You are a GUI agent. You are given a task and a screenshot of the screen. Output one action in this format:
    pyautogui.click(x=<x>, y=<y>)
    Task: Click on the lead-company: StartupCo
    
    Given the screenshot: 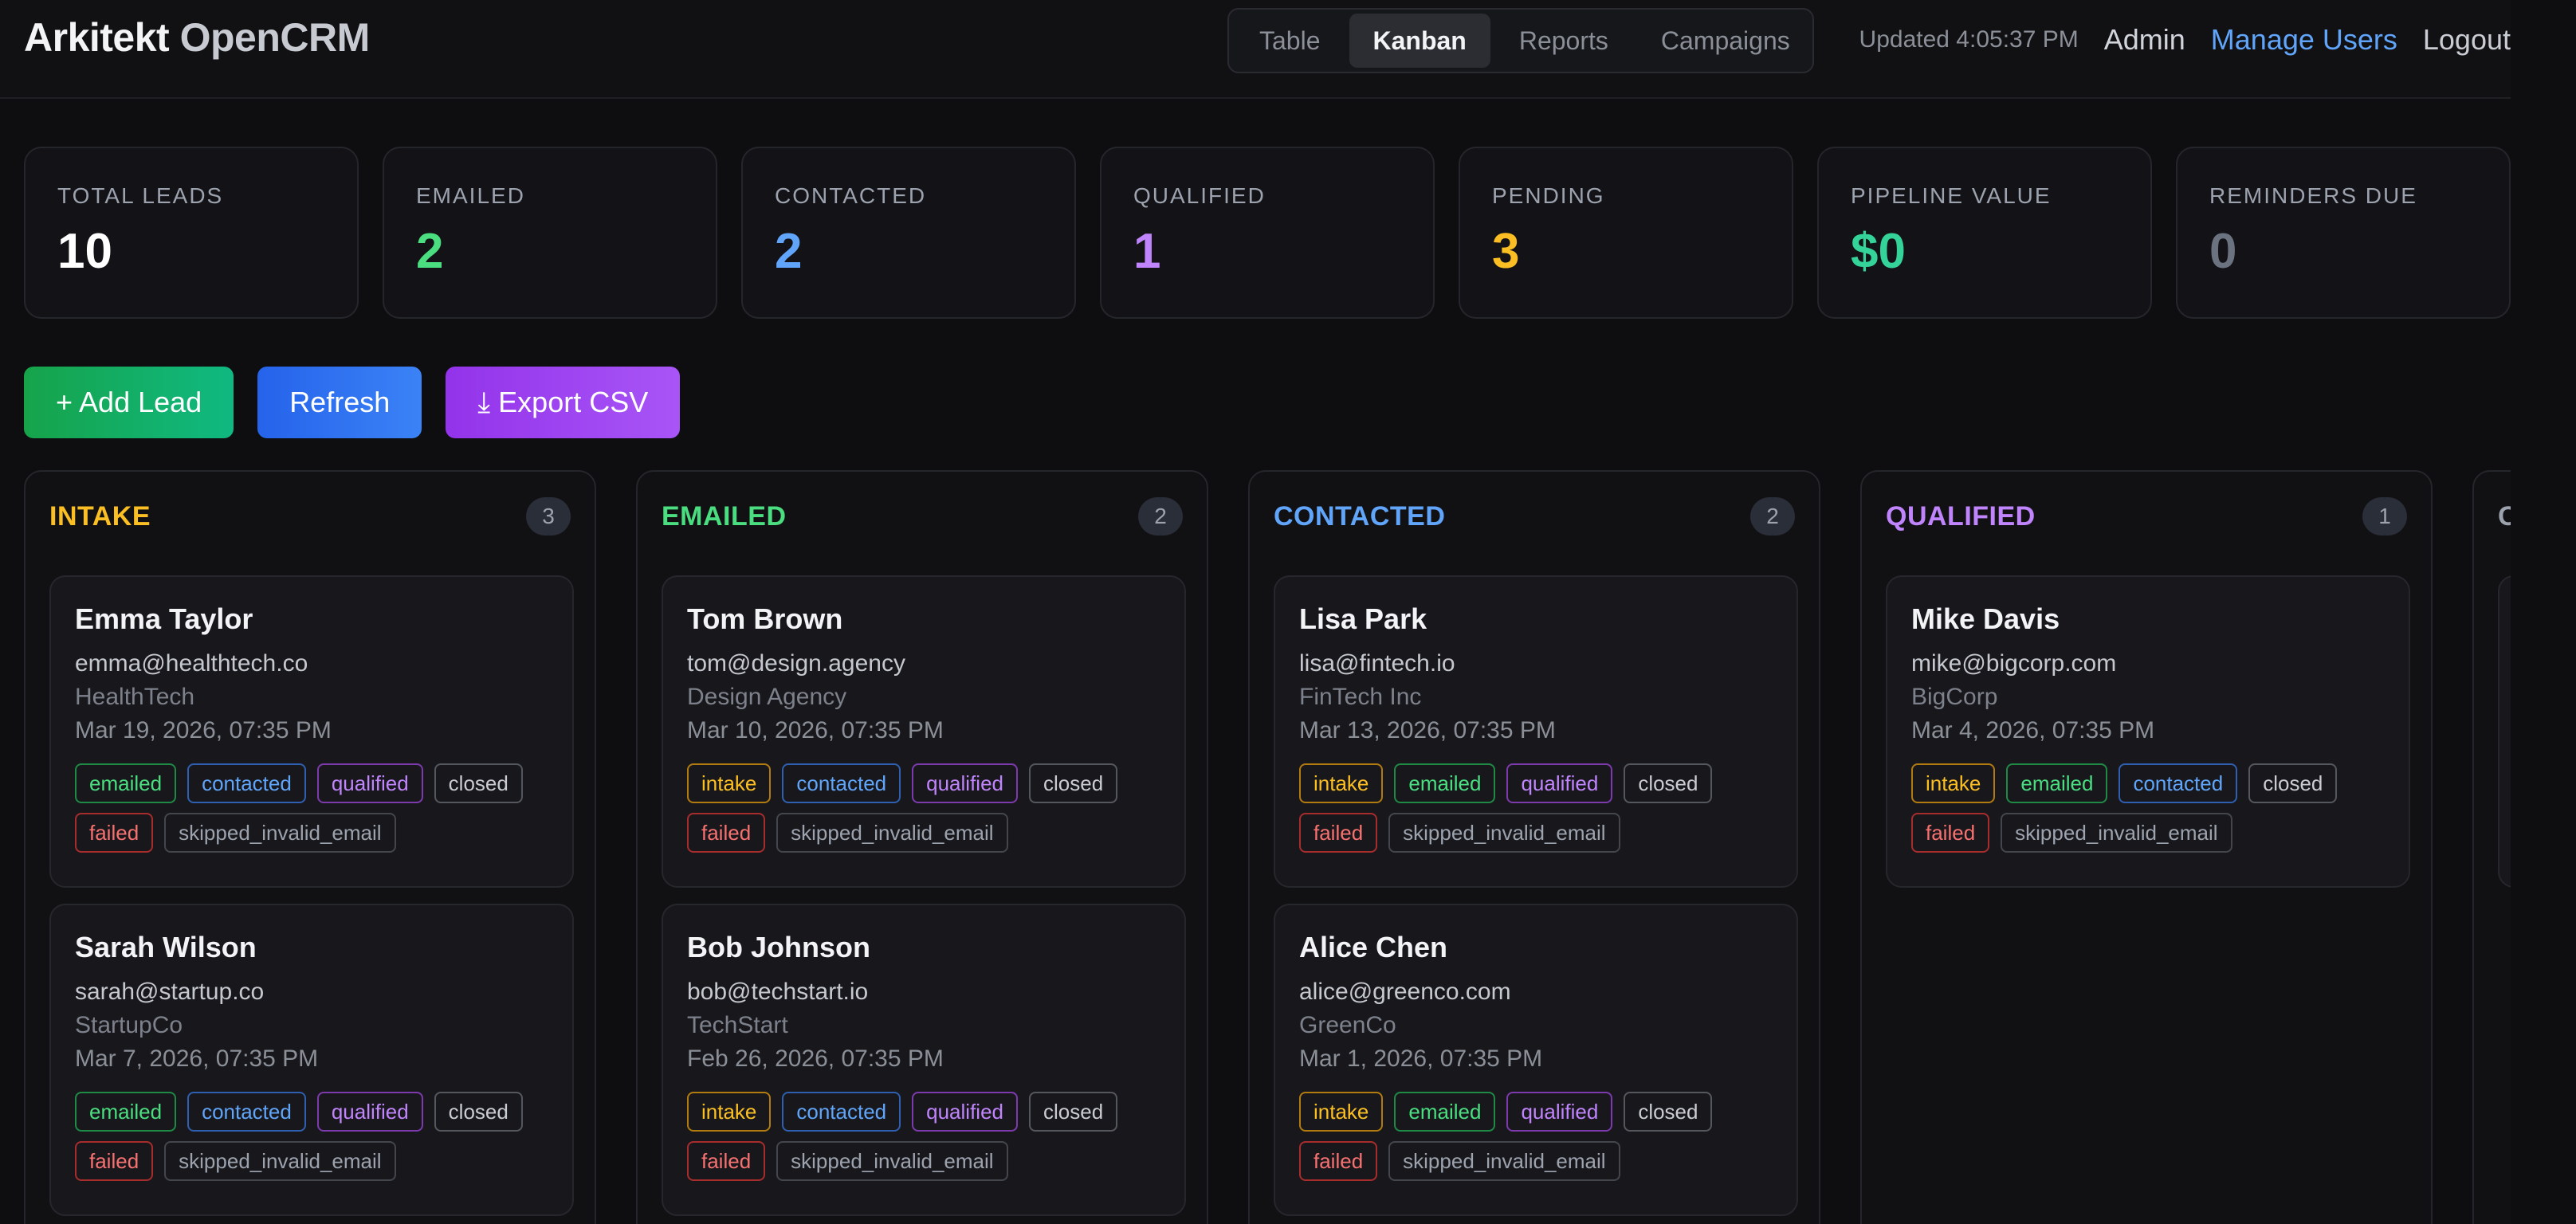 What is the action you would take?
    pyautogui.click(x=129, y=1025)
    